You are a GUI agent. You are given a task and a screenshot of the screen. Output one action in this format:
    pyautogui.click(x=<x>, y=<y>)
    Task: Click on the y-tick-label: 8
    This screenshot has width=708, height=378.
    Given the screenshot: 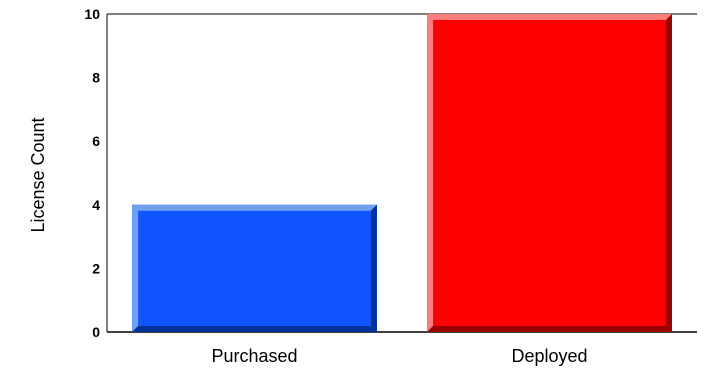 What is the action you would take?
    pyautogui.click(x=96, y=78)
    